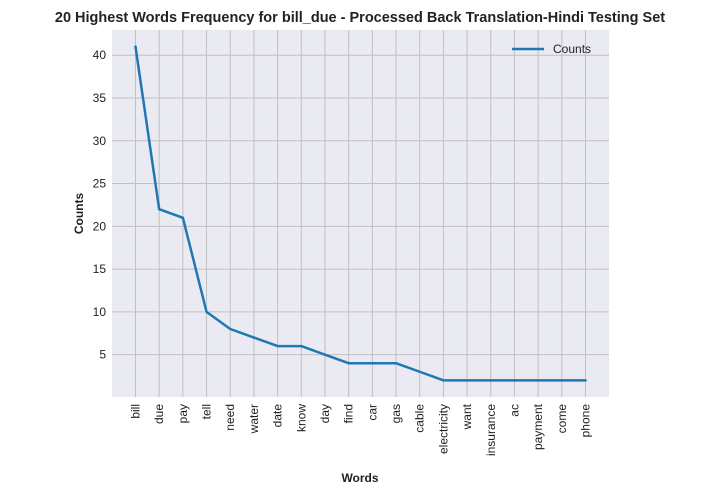 Image resolution: width=721 pixels, height=494 pixels. I want to click on data-point-tell, so click(206, 312).